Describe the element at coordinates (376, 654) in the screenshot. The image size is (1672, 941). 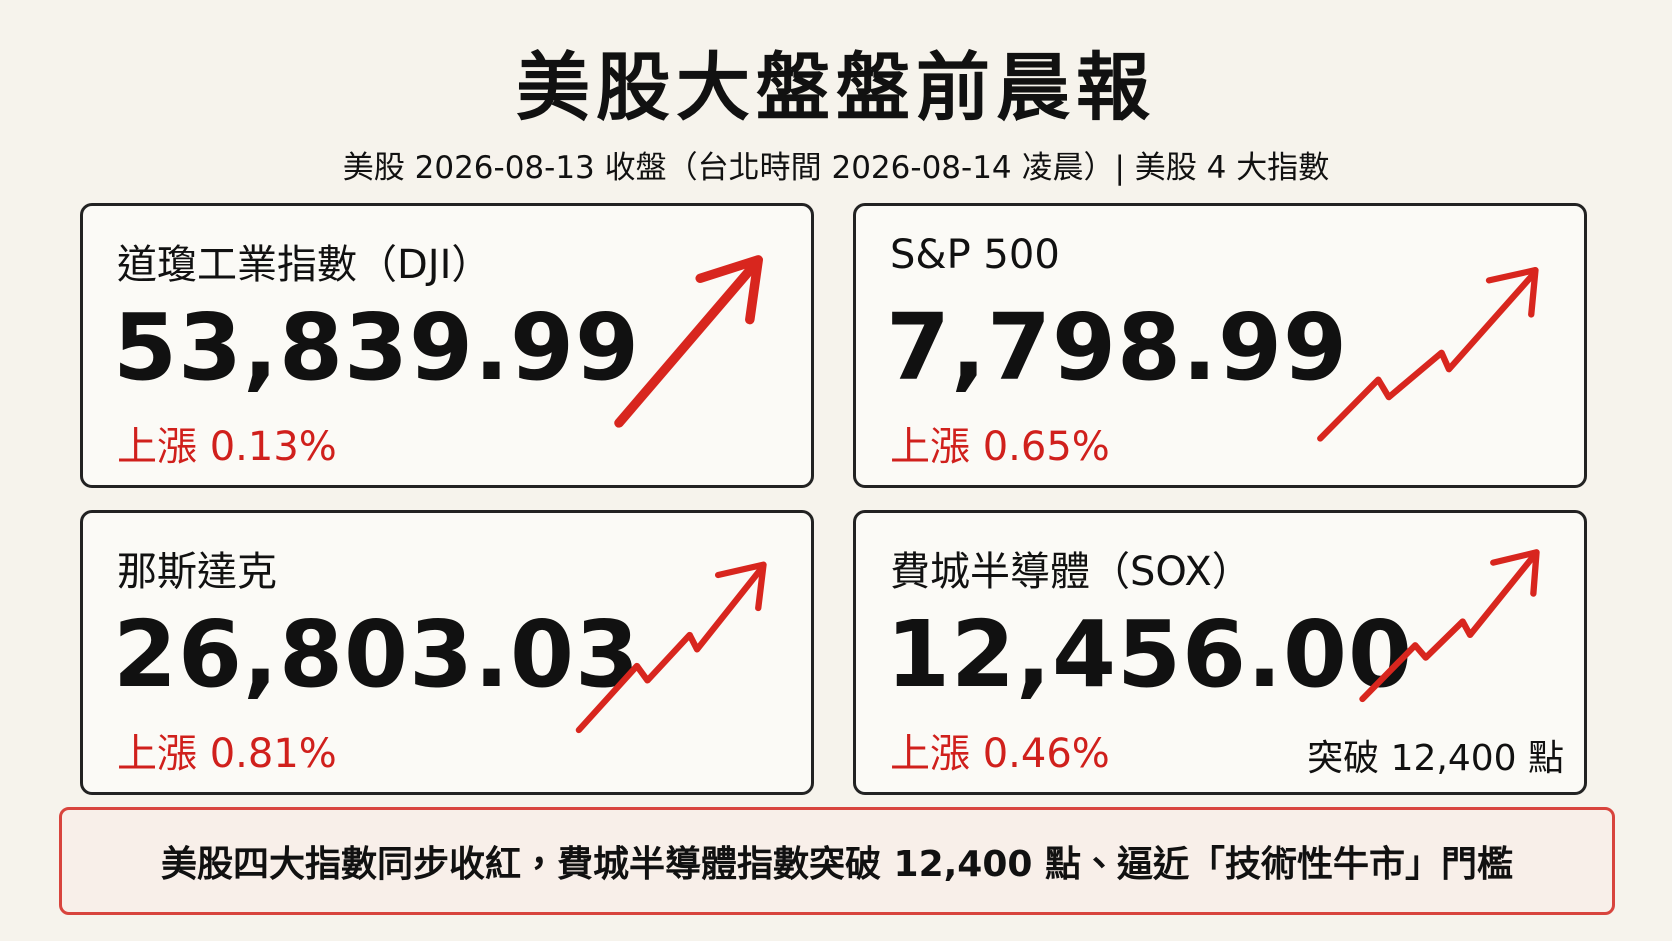
I see `index-value: 26,803.03` at that location.